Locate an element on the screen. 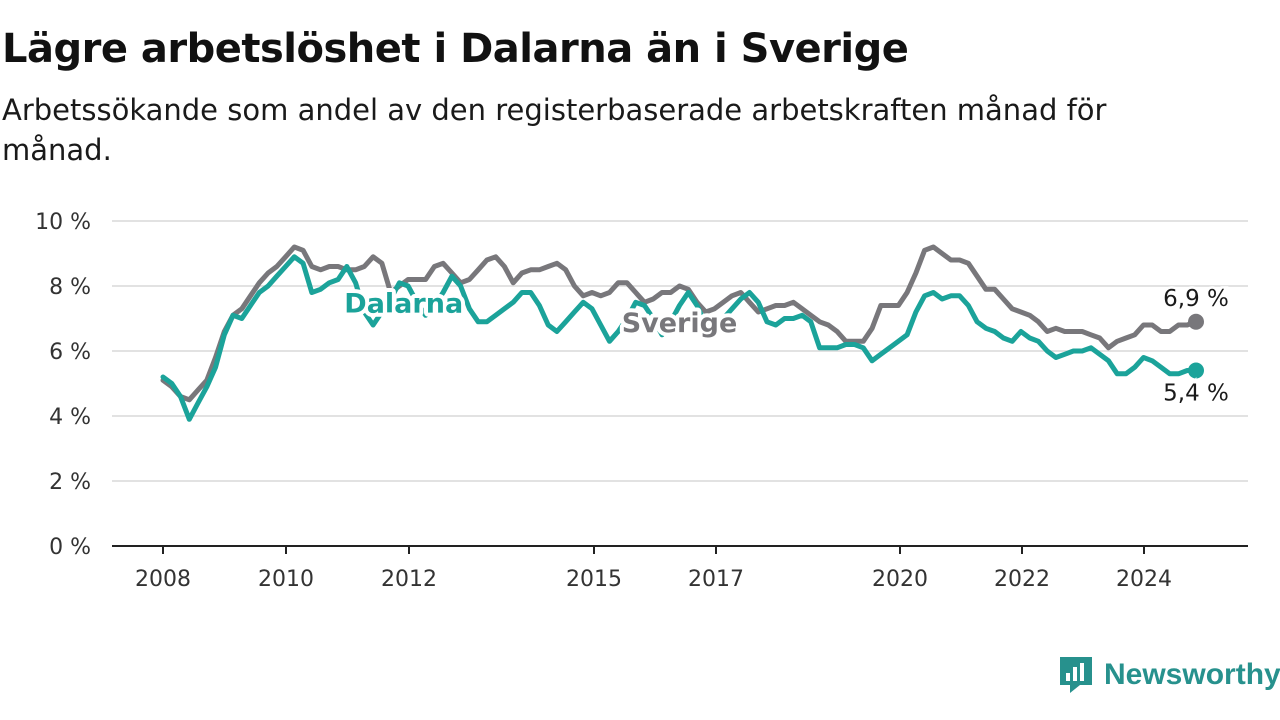  series-label: Dalarna is located at coordinates (403, 303).